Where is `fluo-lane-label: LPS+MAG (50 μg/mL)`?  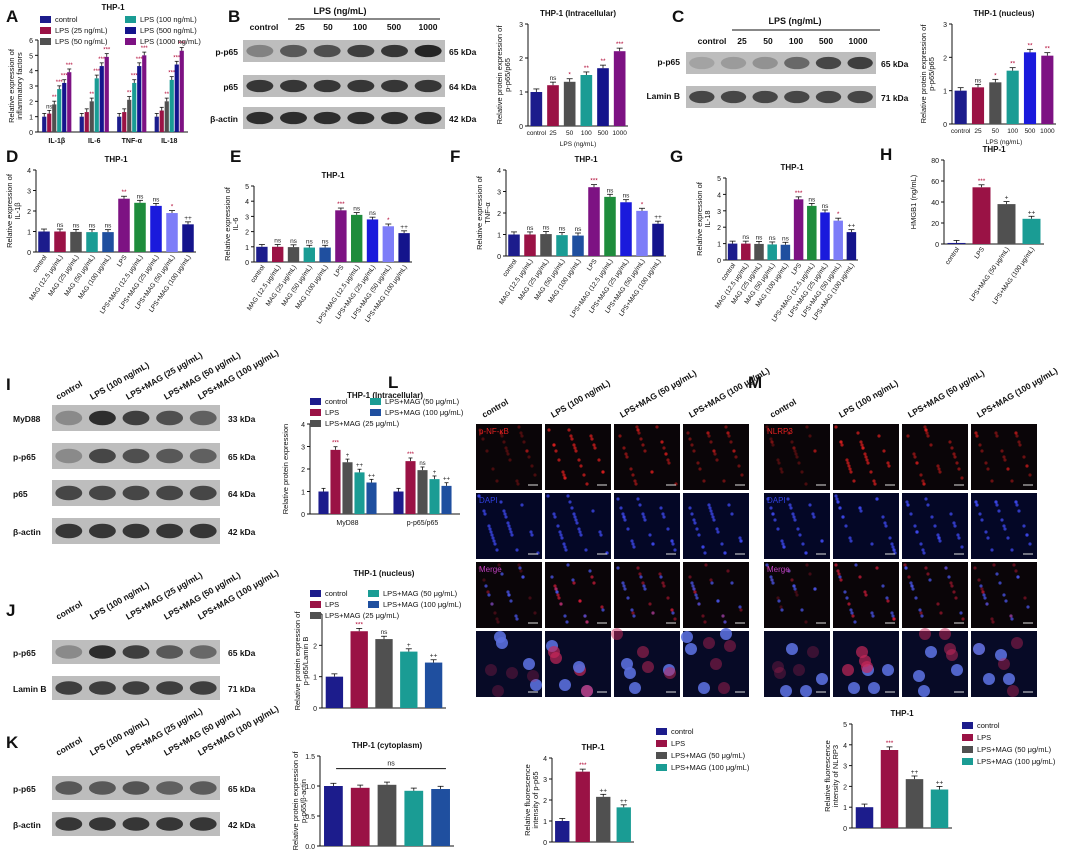
fluo-lane-label: LPS+MAG (50 μg/mL) is located at coordinates (658, 394).